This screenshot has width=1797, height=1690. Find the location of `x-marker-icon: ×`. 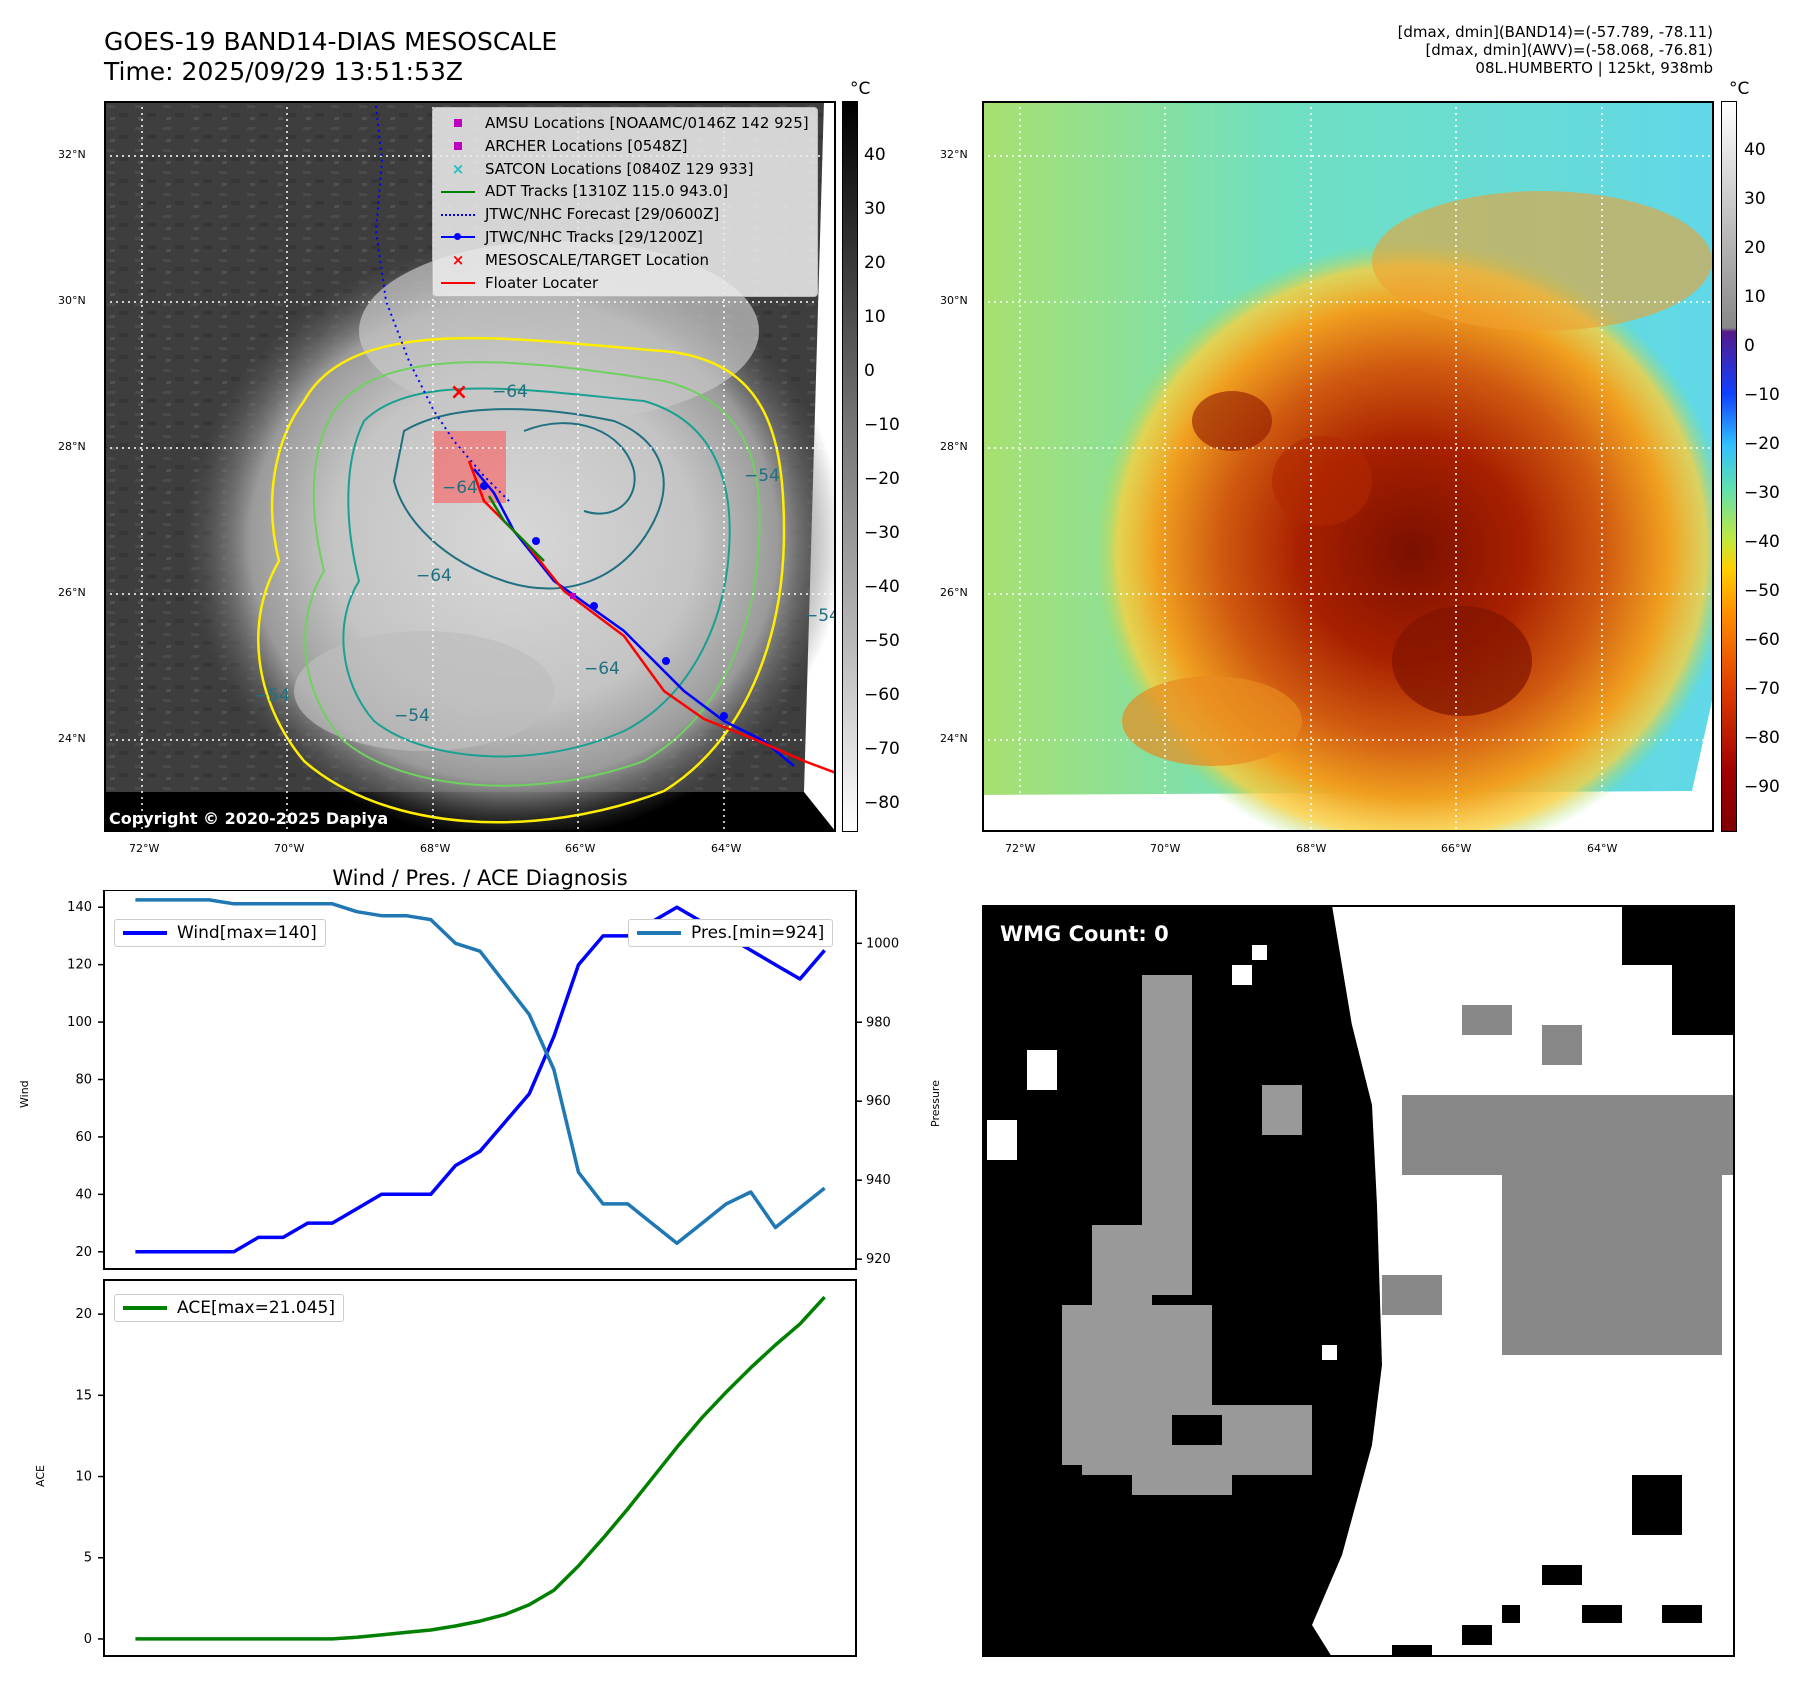

x-marker-icon: × is located at coordinates (458, 168).